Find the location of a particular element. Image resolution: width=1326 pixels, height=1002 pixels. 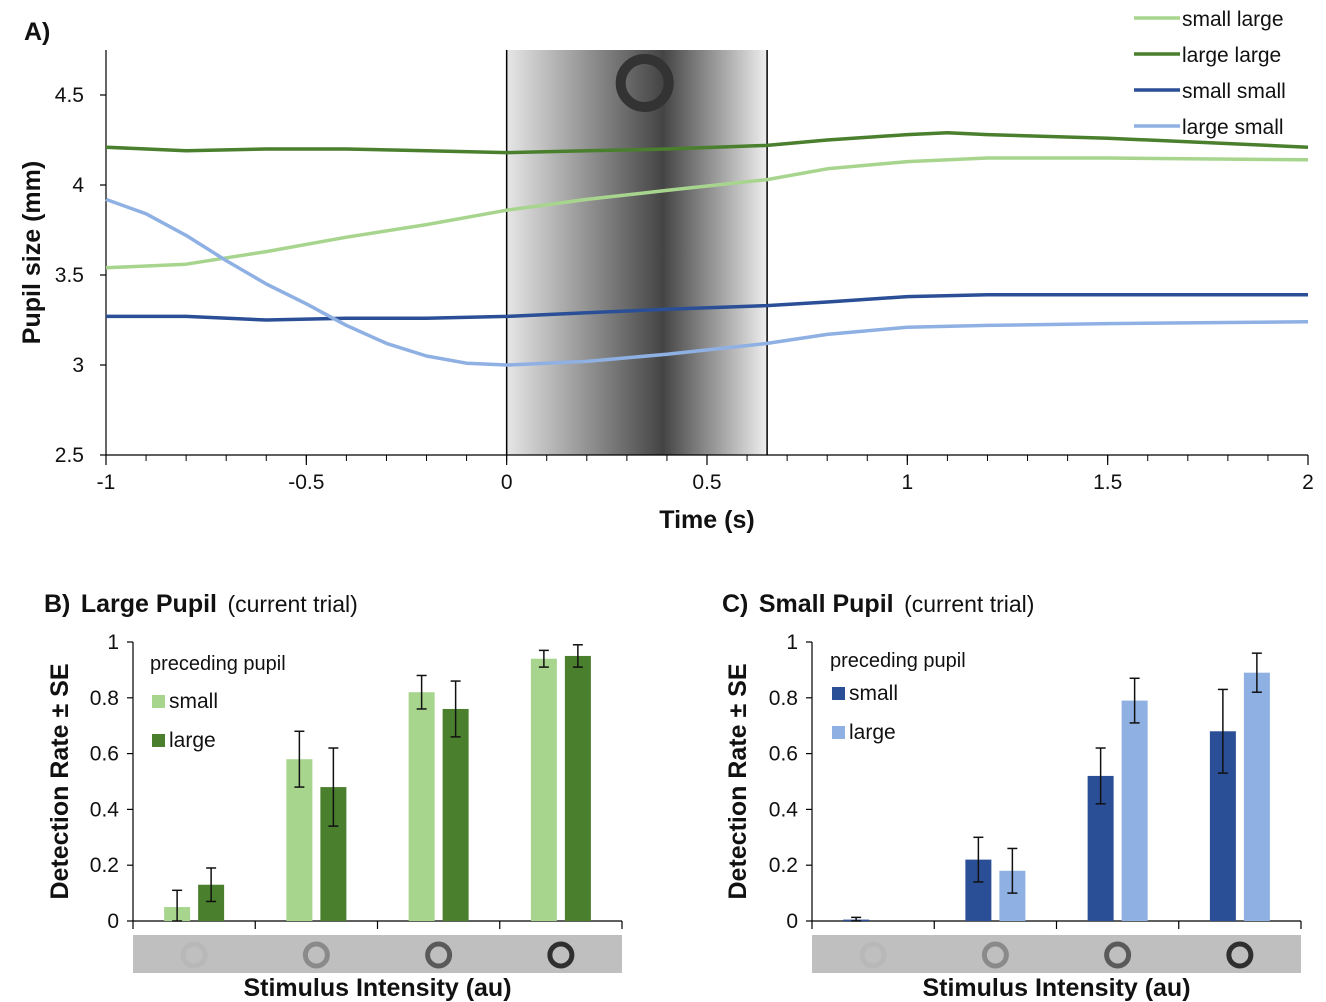

panel-c-ytick-label: 0.2 is located at coordinates (783, 865).